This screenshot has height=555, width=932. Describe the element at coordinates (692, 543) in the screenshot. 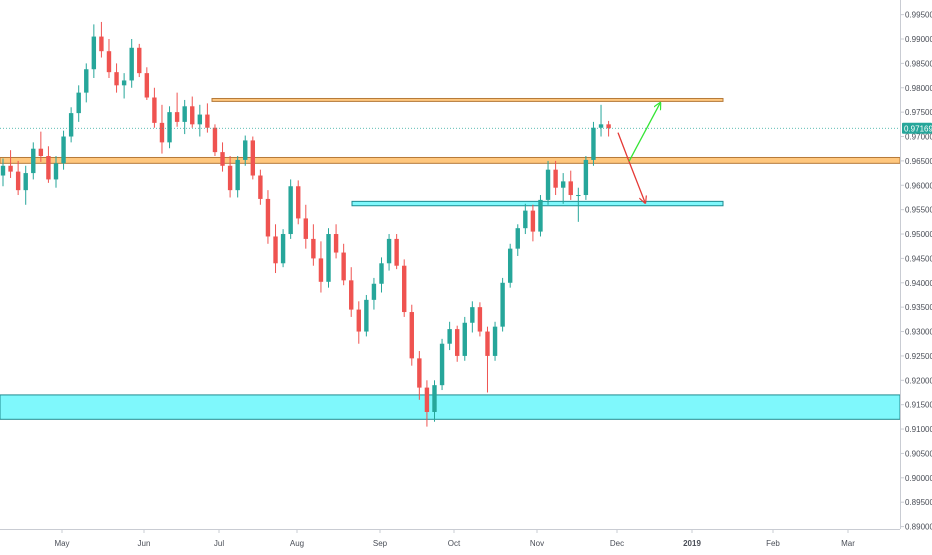

I see `time-tick-label: 2019` at that location.